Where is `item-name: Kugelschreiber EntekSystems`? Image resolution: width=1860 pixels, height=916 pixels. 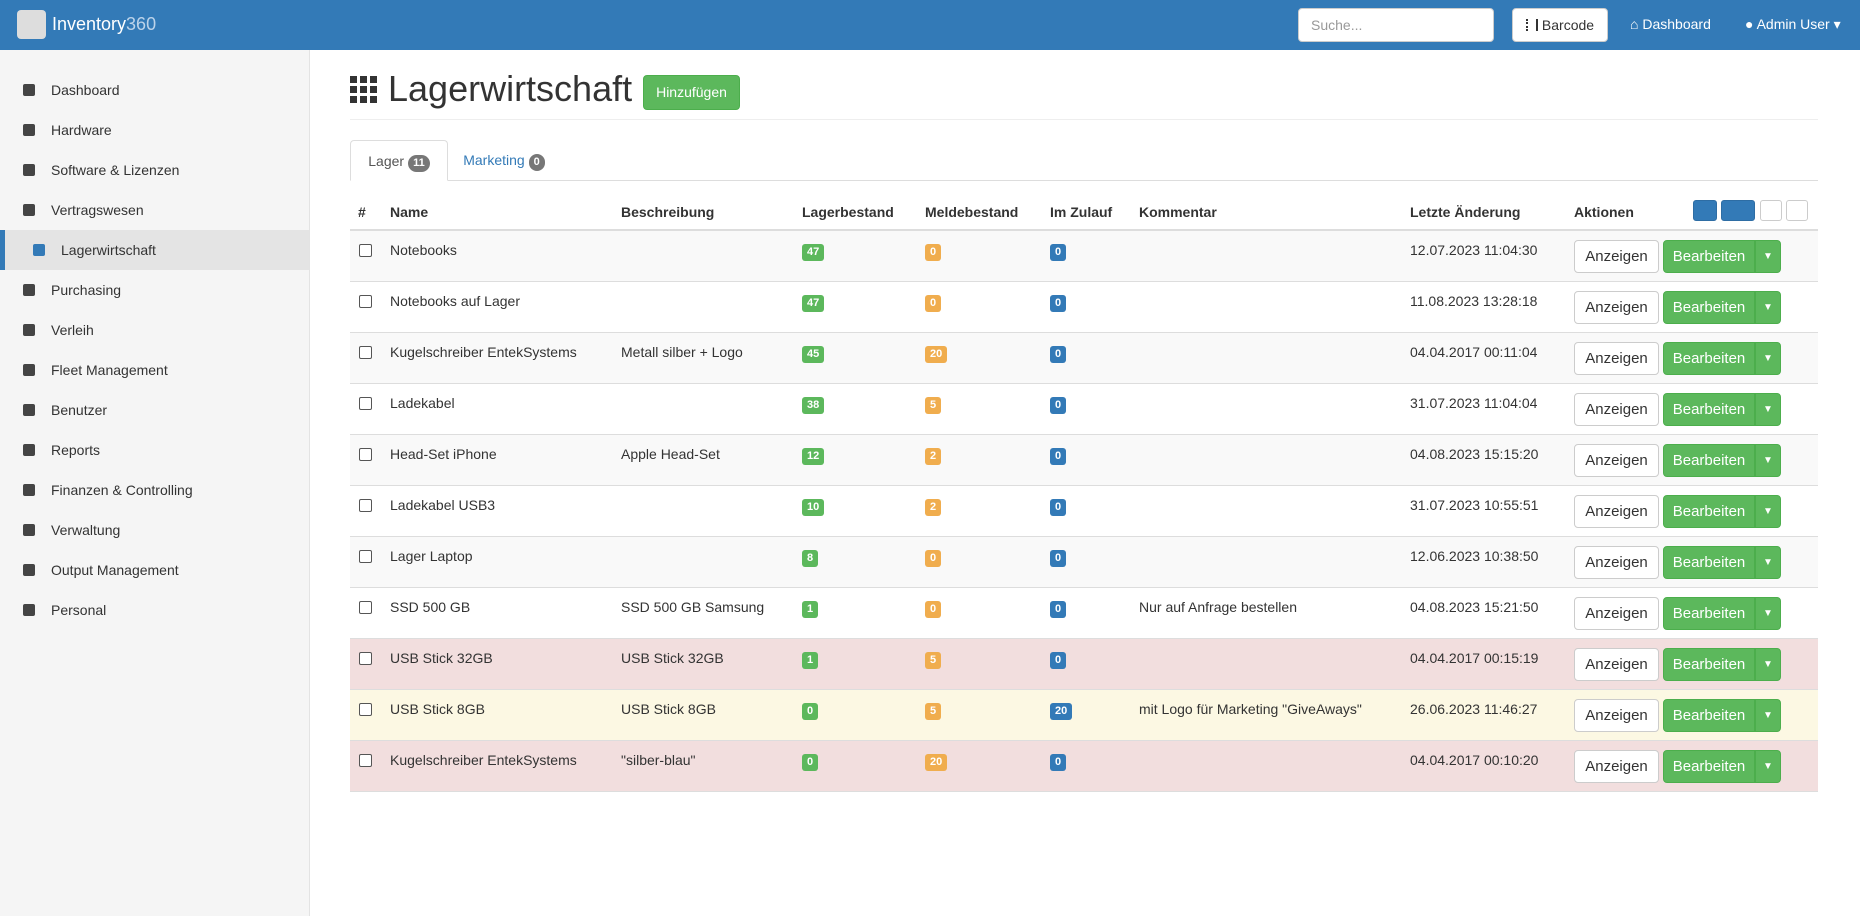 item-name: Kugelschreiber EntekSystems is located at coordinates (483, 352).